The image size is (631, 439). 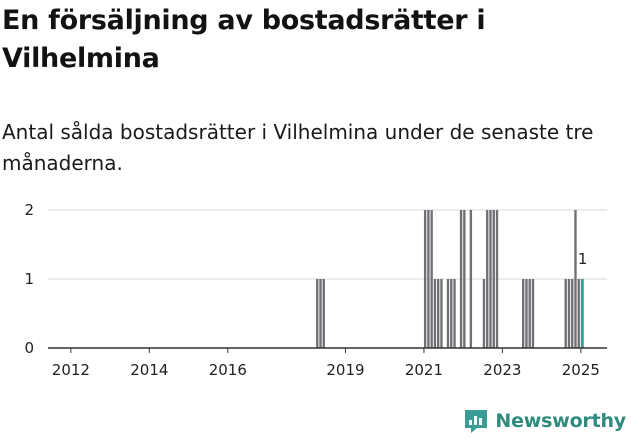 I want to click on x-tick-label: 2025, so click(x=581, y=370).